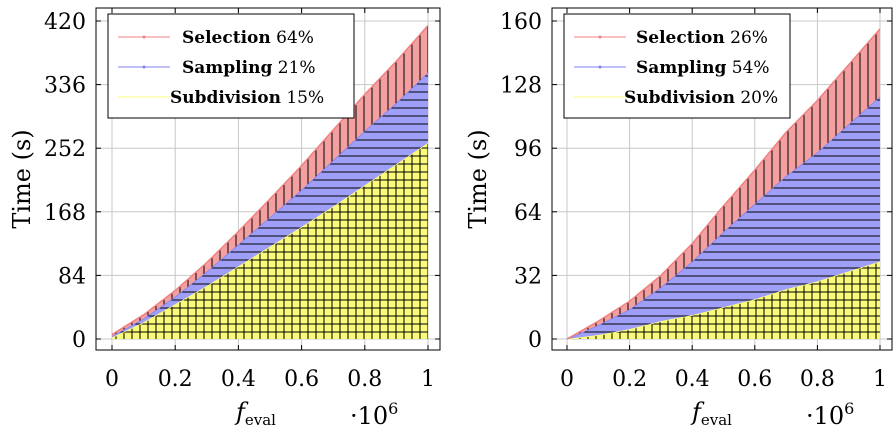  I want to click on legend-label-subdivision: Subdivision 15%, so click(247, 98).